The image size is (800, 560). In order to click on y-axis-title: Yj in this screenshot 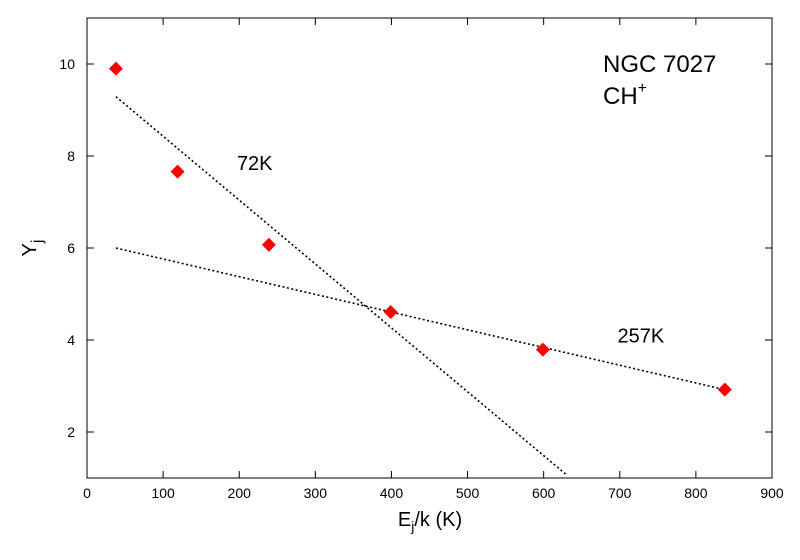, I will do `click(32, 248)`.